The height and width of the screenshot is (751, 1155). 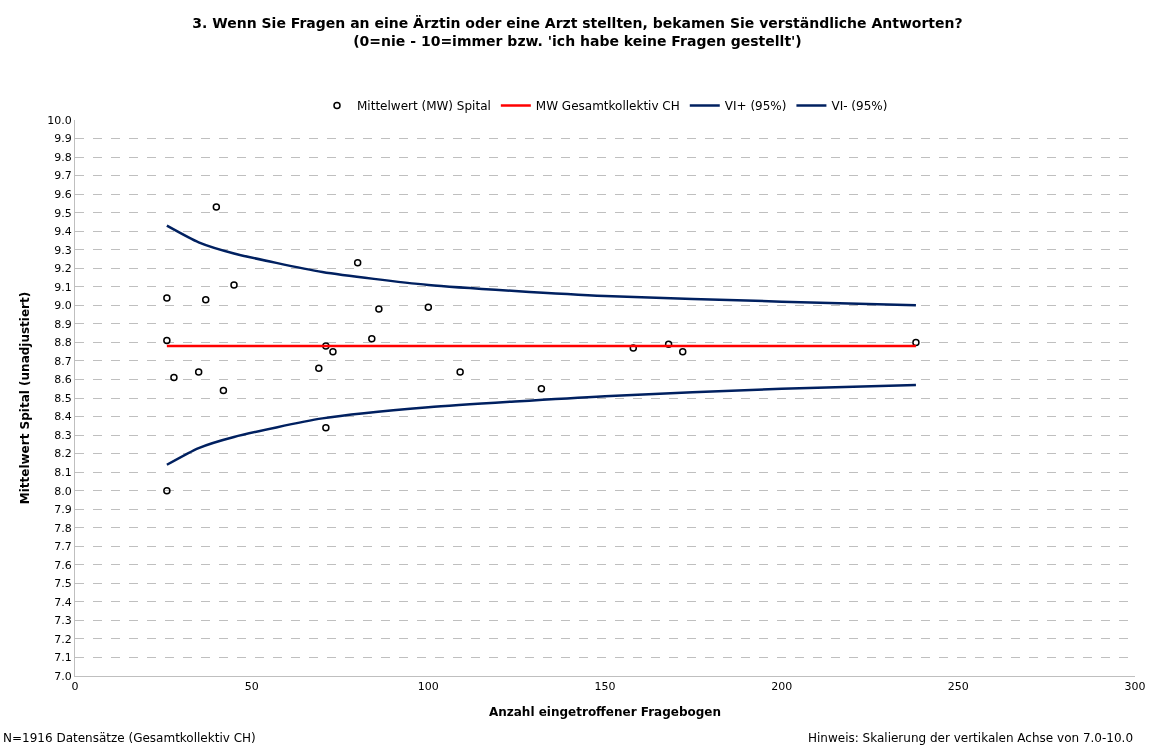 What do you see at coordinates (63, 324) in the screenshot?
I see `y-tick-label: 8.9` at bounding box center [63, 324].